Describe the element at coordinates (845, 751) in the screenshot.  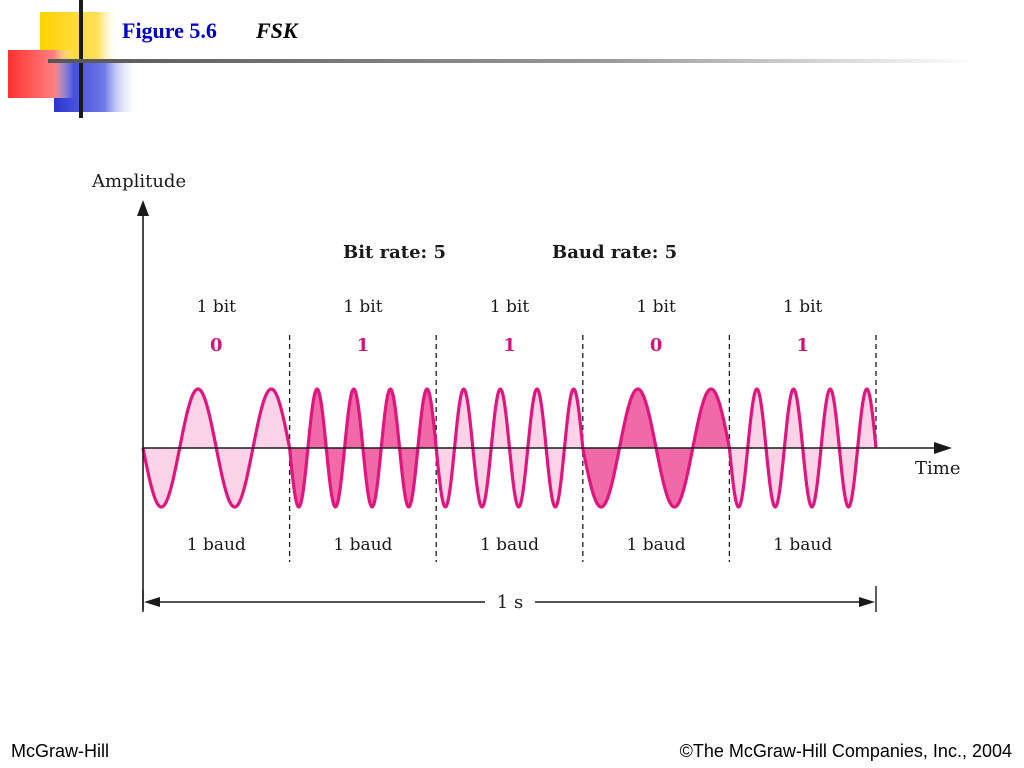
I see `footer-copyright: ©The McGraw-Hill Companies, Inc., 2004` at that location.